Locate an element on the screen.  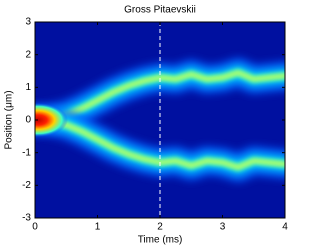
x-tick-label: 4 is located at coordinates (285, 227).